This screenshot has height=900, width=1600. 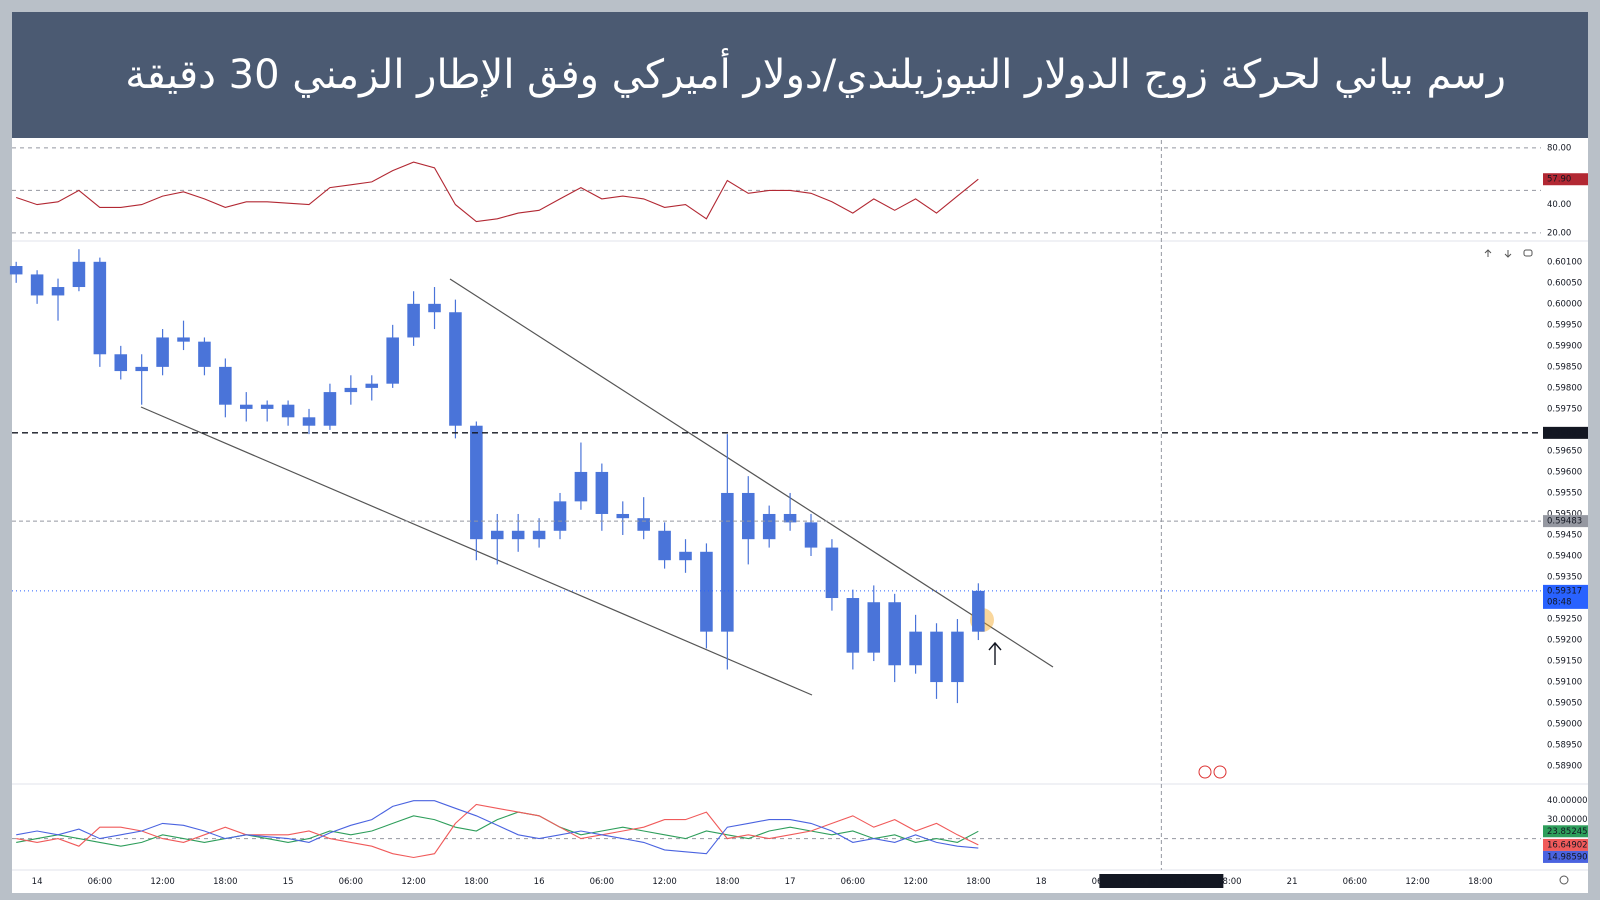 I want to click on x-tick-label: 21, so click(x=1292, y=882).